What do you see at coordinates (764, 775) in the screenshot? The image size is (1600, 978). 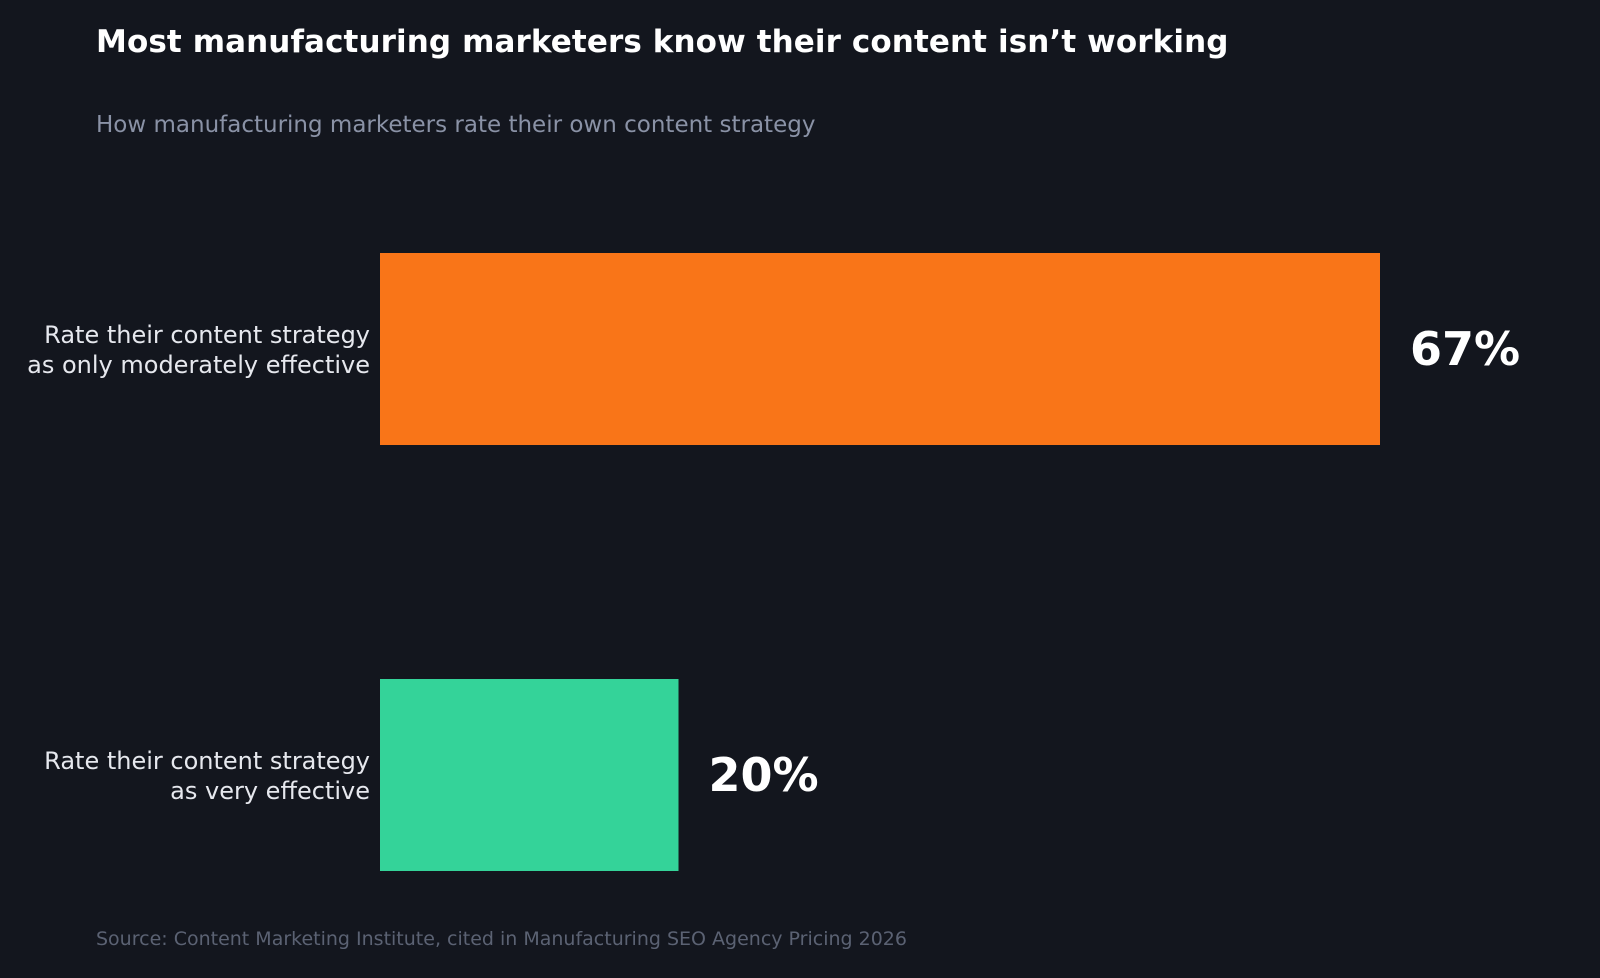 I see `value-label-2: 20%` at bounding box center [764, 775].